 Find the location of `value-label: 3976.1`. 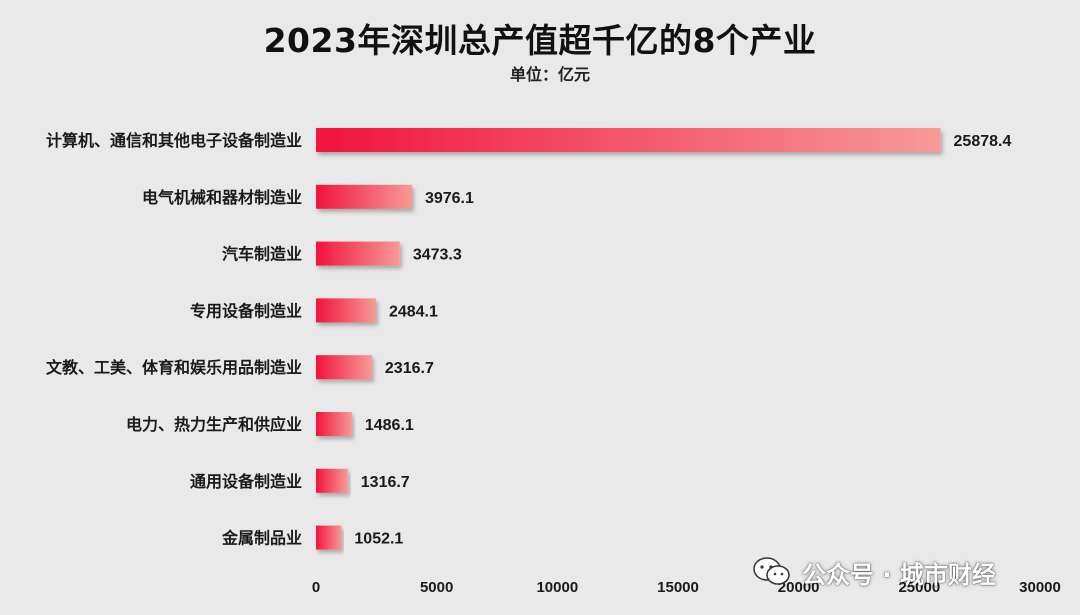

value-label: 3976.1 is located at coordinates (449, 198).